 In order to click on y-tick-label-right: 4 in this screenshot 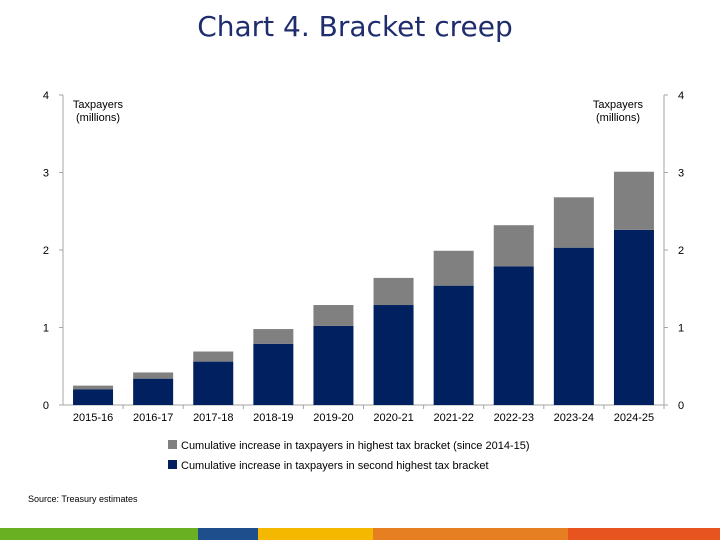, I will do `click(681, 96)`.